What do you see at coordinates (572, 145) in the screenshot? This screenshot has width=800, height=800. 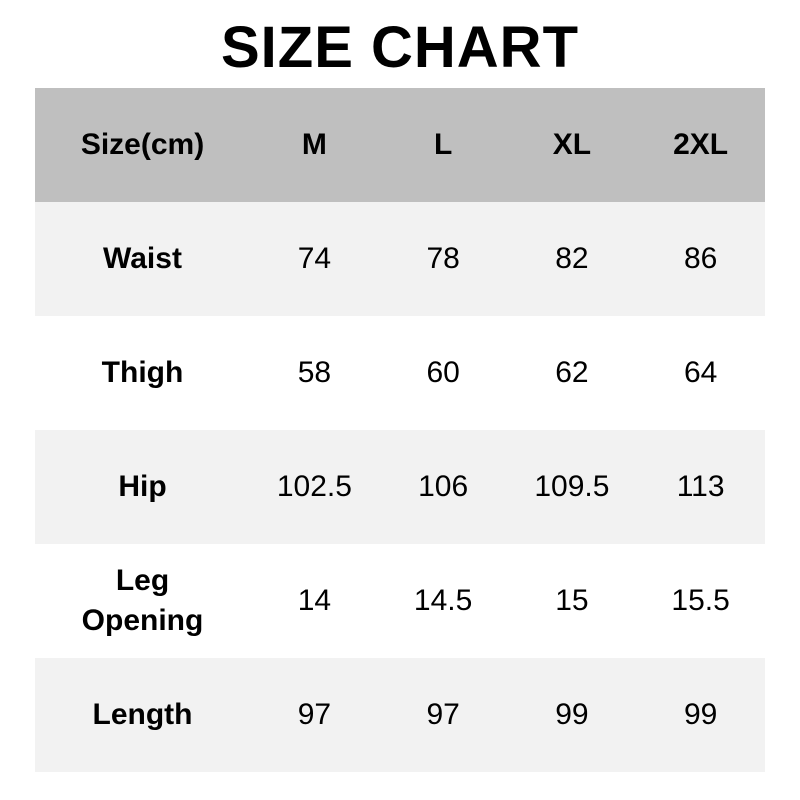 I see `header-size-xl: XL` at bounding box center [572, 145].